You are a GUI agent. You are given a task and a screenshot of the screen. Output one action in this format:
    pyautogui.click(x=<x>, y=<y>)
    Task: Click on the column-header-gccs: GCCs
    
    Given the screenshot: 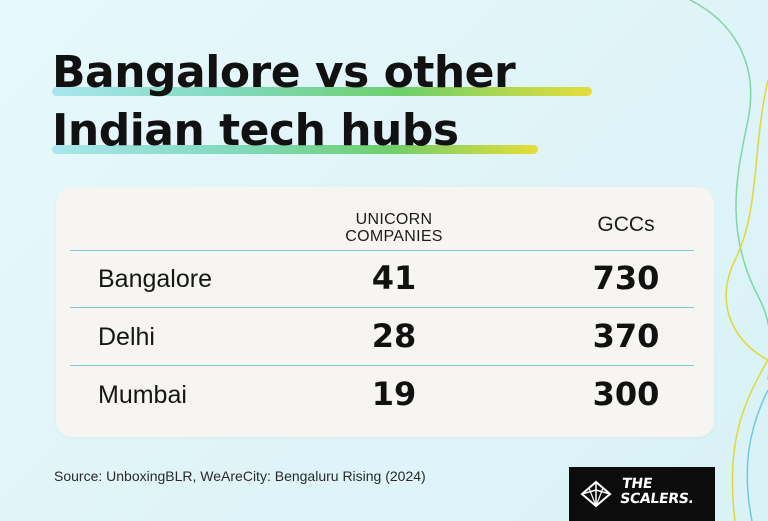 What is the action you would take?
    pyautogui.click(x=626, y=224)
    